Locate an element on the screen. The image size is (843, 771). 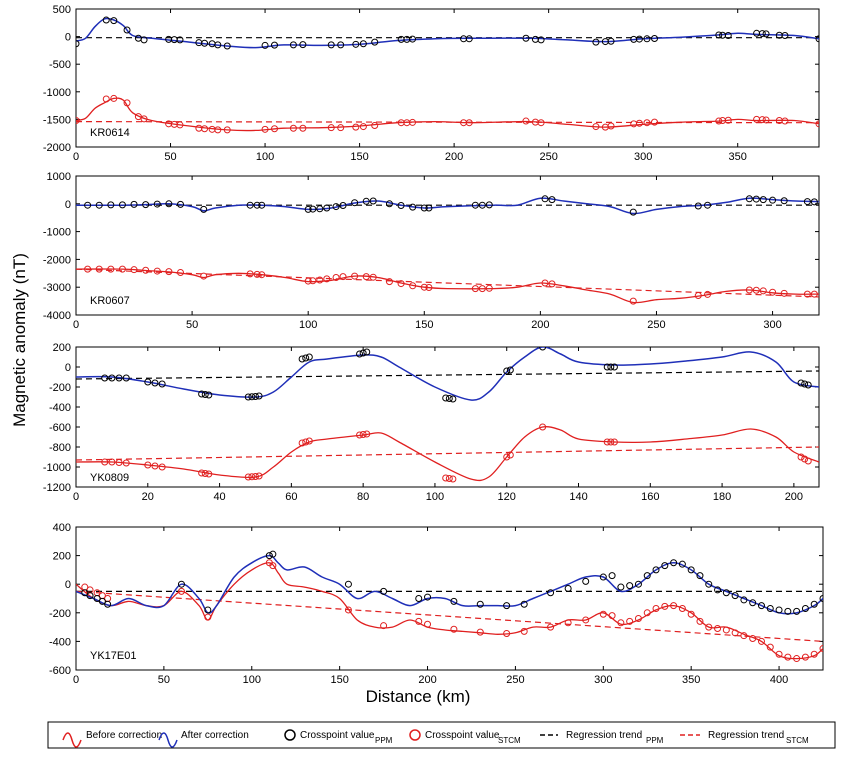
x-tick-label: 100 is located at coordinates (308, 325).